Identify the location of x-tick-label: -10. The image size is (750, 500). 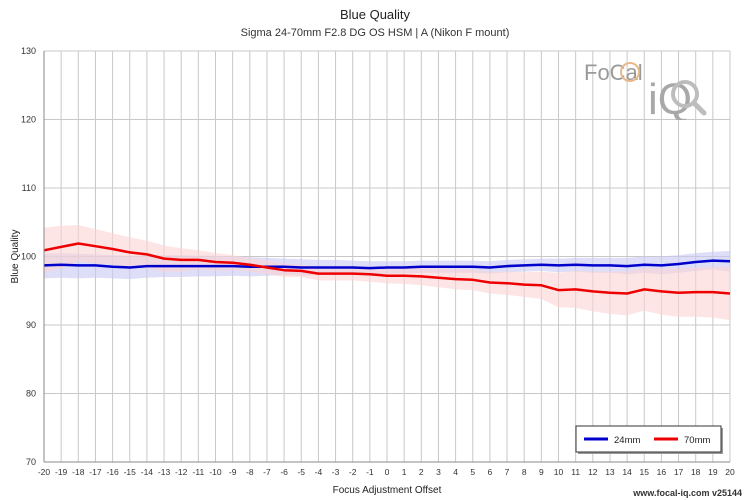
(215, 472).